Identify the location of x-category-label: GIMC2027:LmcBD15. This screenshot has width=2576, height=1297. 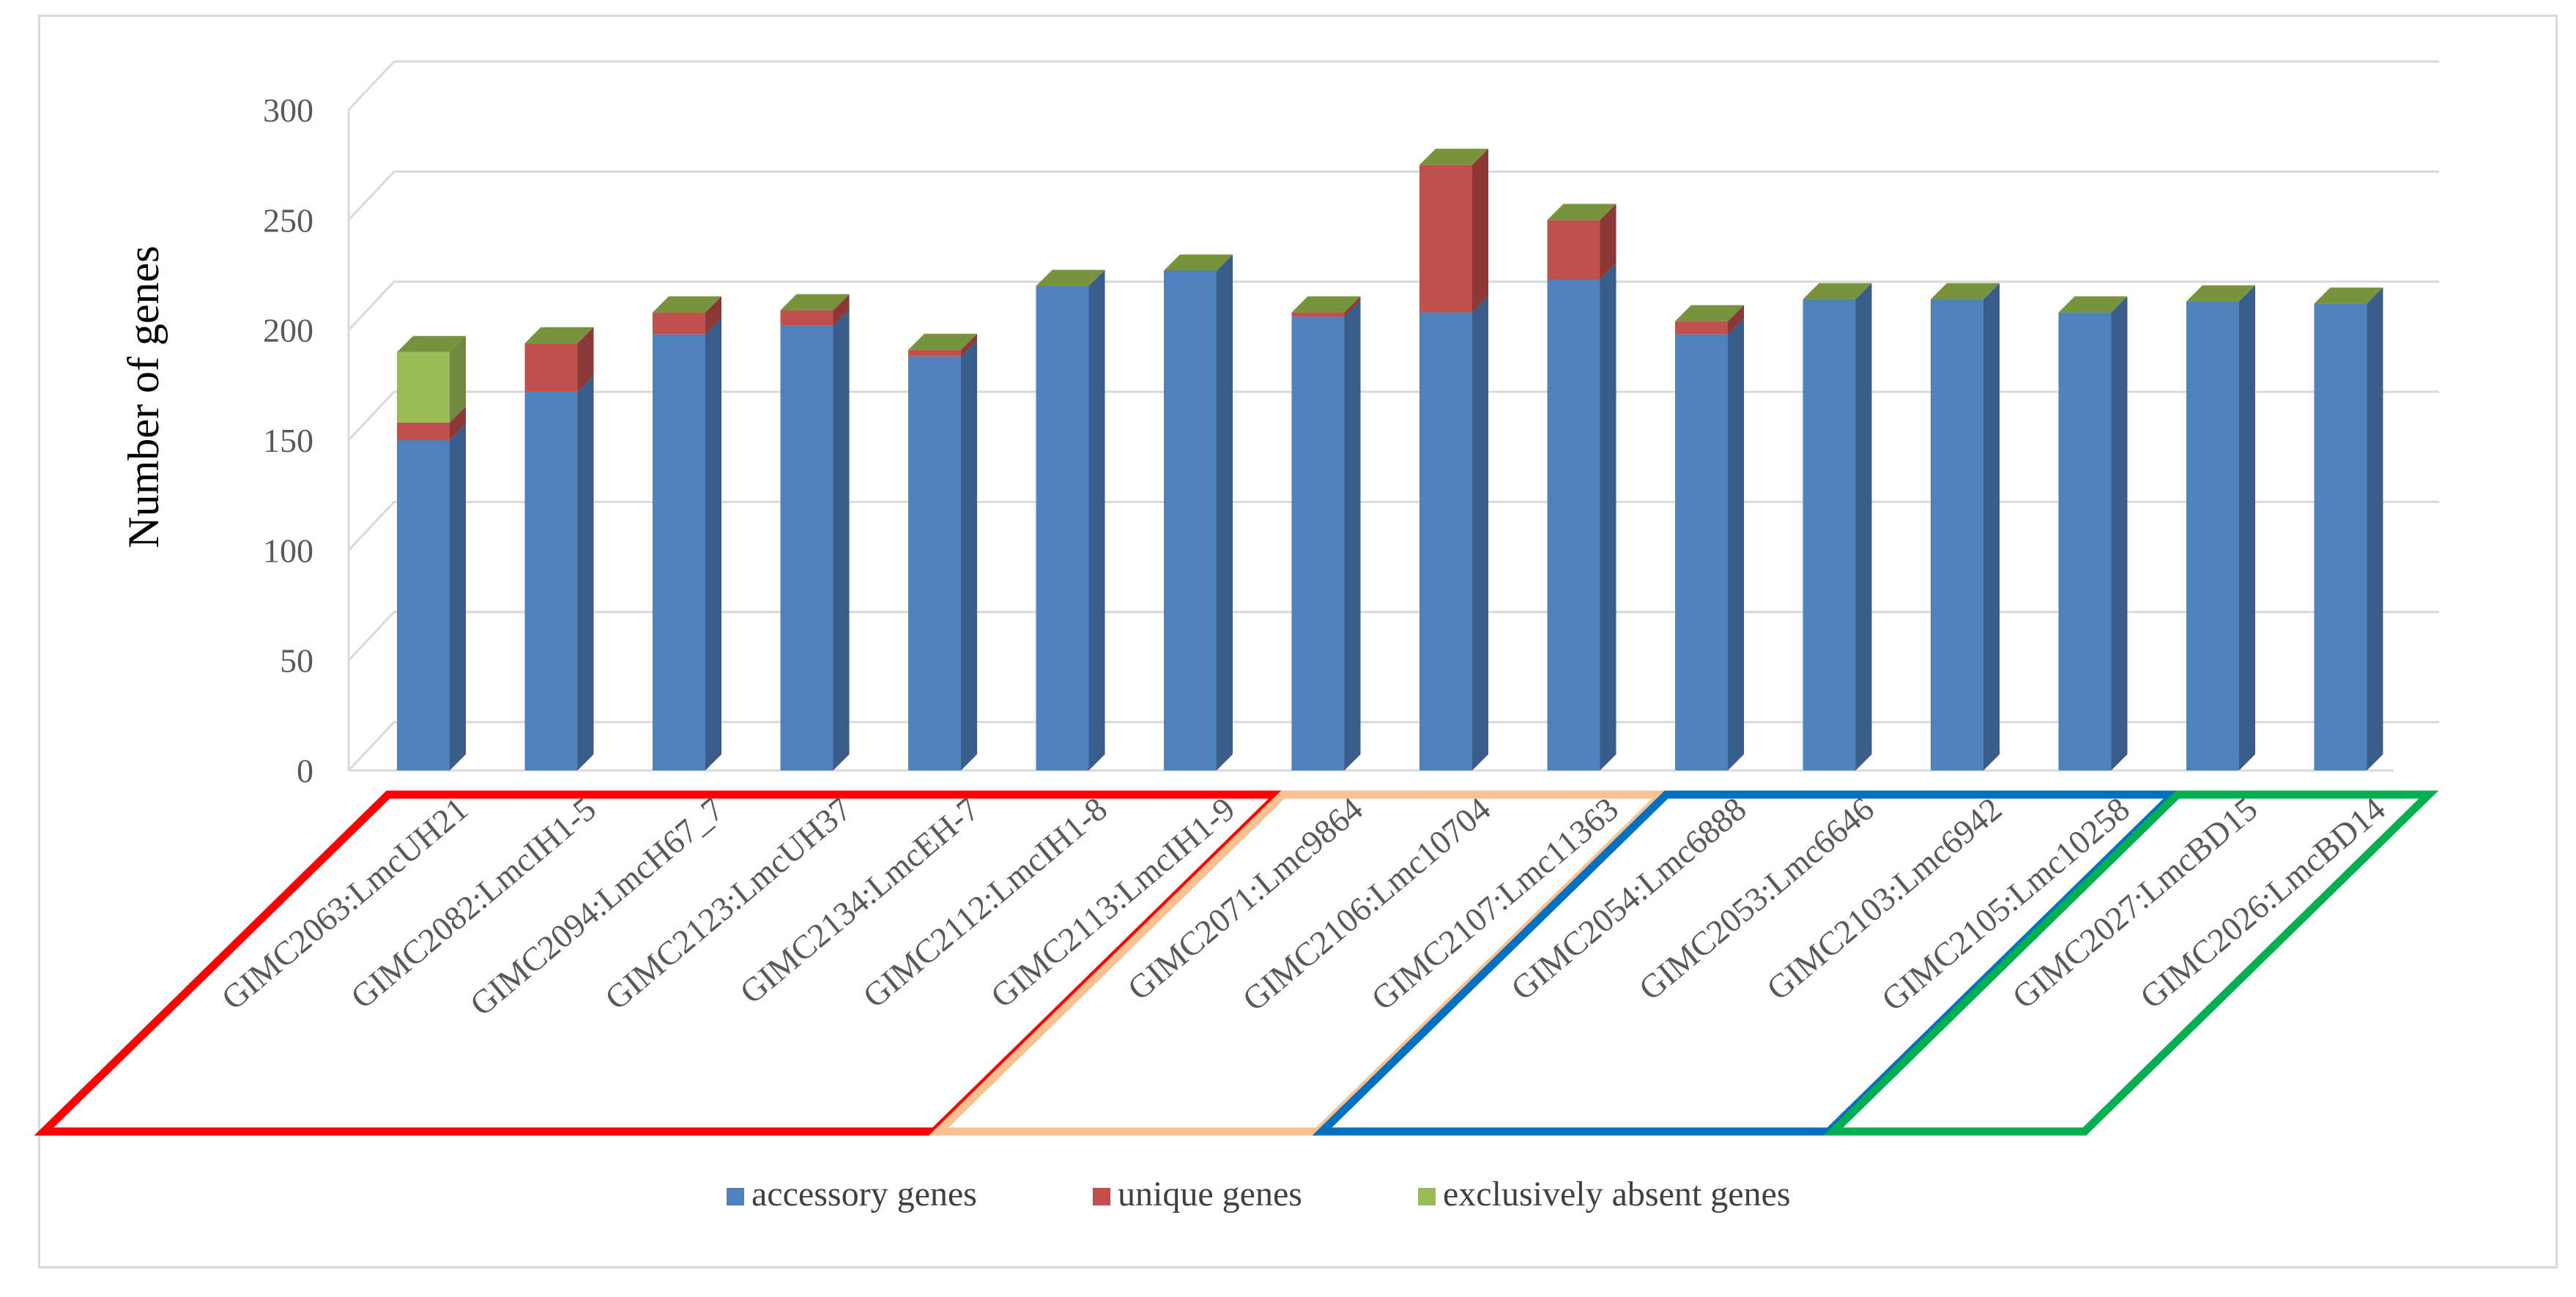
(2135, 903).